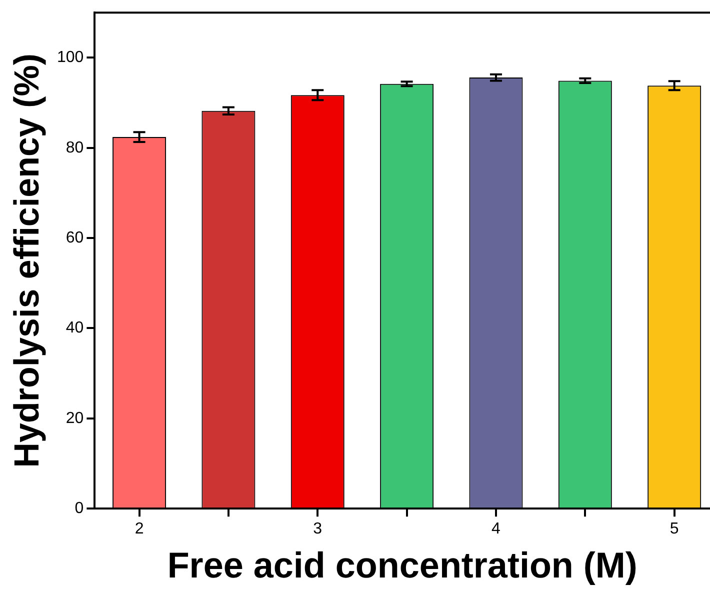 The width and height of the screenshot is (710, 597). Describe the element at coordinates (402, 565) in the screenshot. I see `x-axis-title: Free acid concentration (M)` at that location.